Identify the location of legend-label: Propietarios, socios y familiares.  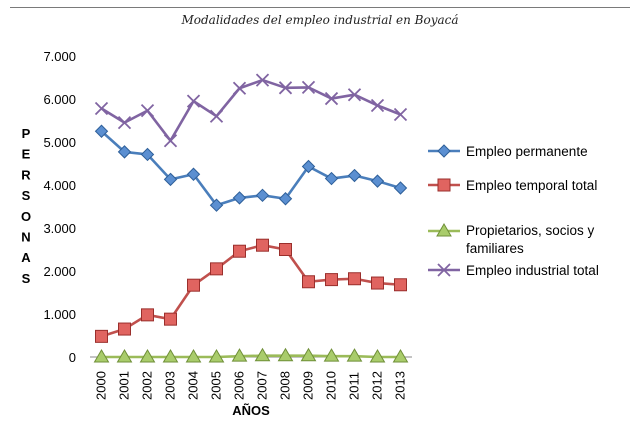
(530, 239).